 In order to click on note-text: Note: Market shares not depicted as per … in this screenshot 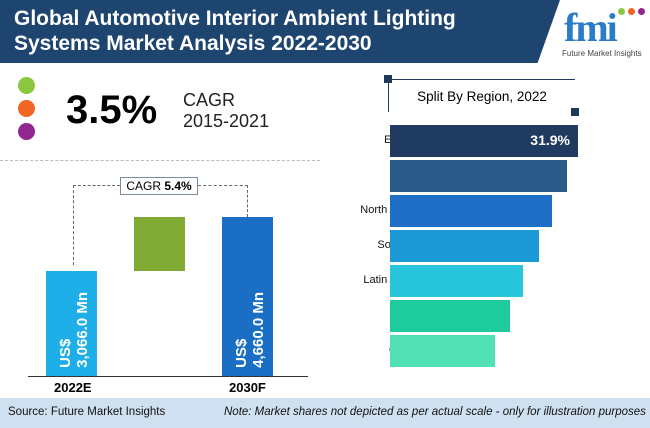, I will do `click(435, 412)`.